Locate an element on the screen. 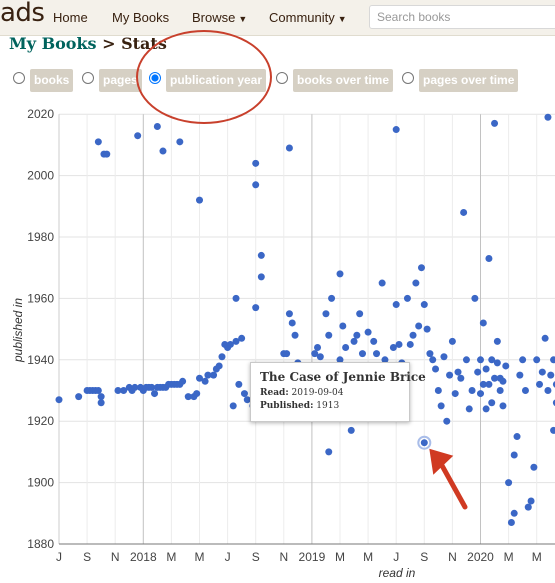  nav-browse: Browse ▼ is located at coordinates (219, 17).